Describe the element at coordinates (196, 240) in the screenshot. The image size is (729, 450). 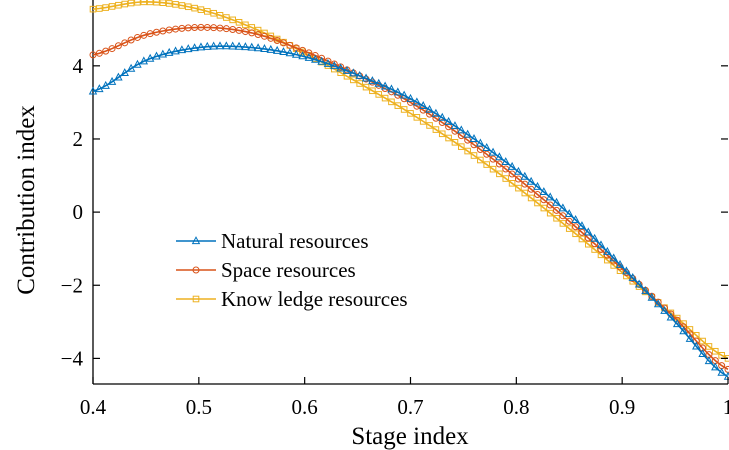
I see `legend-marker` at that location.